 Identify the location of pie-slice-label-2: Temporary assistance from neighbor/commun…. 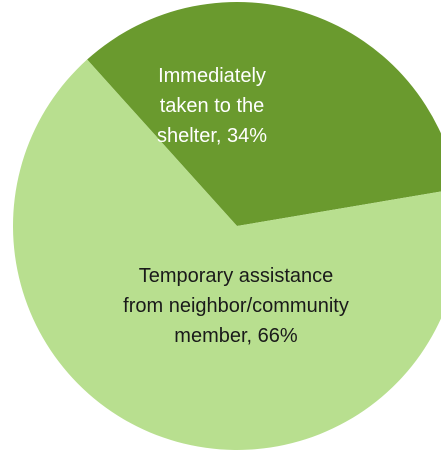
(236, 306).